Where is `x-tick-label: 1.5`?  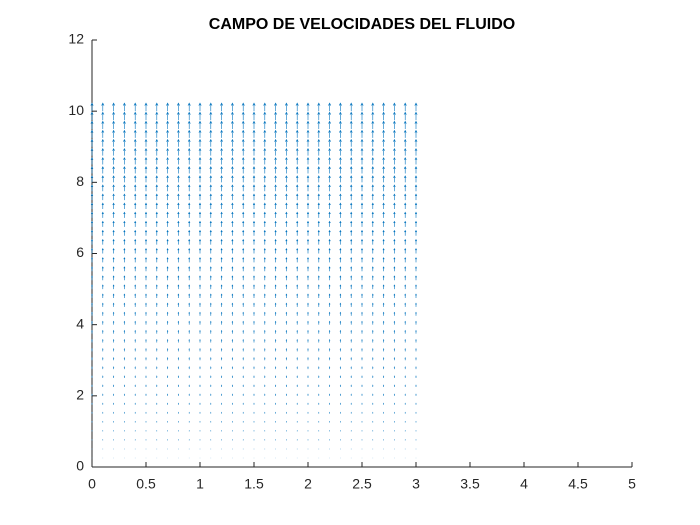 x-tick-label: 1.5 is located at coordinates (254, 484).